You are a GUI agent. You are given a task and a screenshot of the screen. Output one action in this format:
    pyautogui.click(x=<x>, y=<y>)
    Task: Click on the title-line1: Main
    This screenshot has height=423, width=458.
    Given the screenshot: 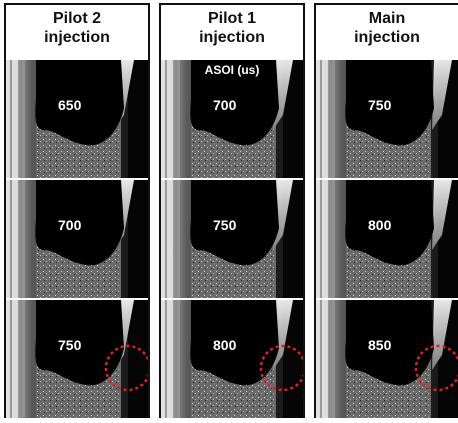 What is the action you would take?
    pyautogui.click(x=387, y=18)
    